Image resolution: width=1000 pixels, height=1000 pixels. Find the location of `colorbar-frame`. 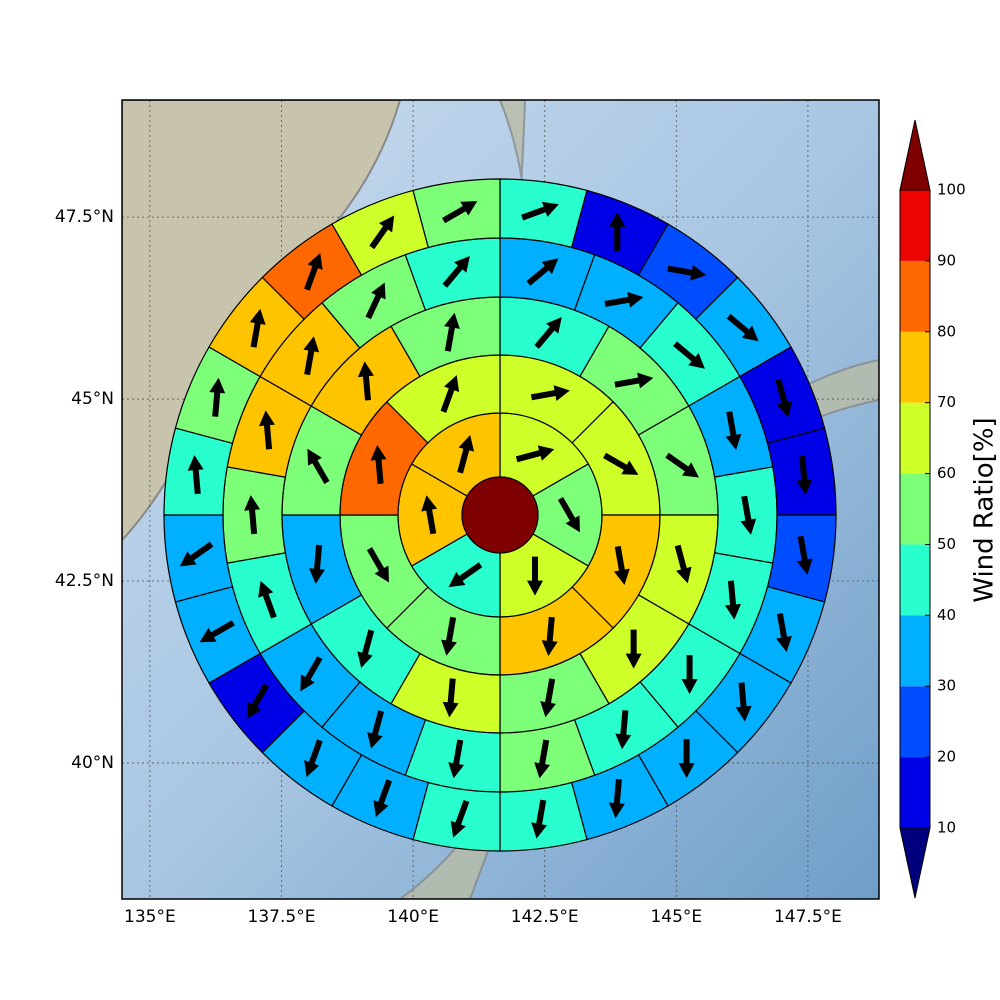

colorbar-frame is located at coordinates (915, 509).